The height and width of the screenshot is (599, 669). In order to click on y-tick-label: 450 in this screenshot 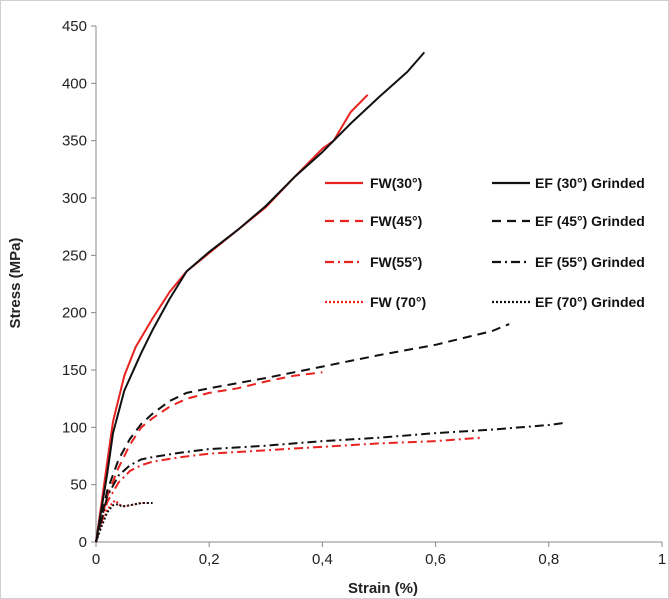, I will do `click(74, 26)`.